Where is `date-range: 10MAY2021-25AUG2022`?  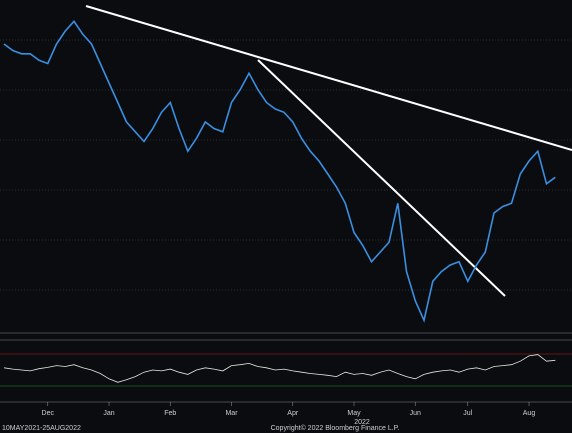 date-range: 10MAY2021-25AUG2022 is located at coordinates (41, 428).